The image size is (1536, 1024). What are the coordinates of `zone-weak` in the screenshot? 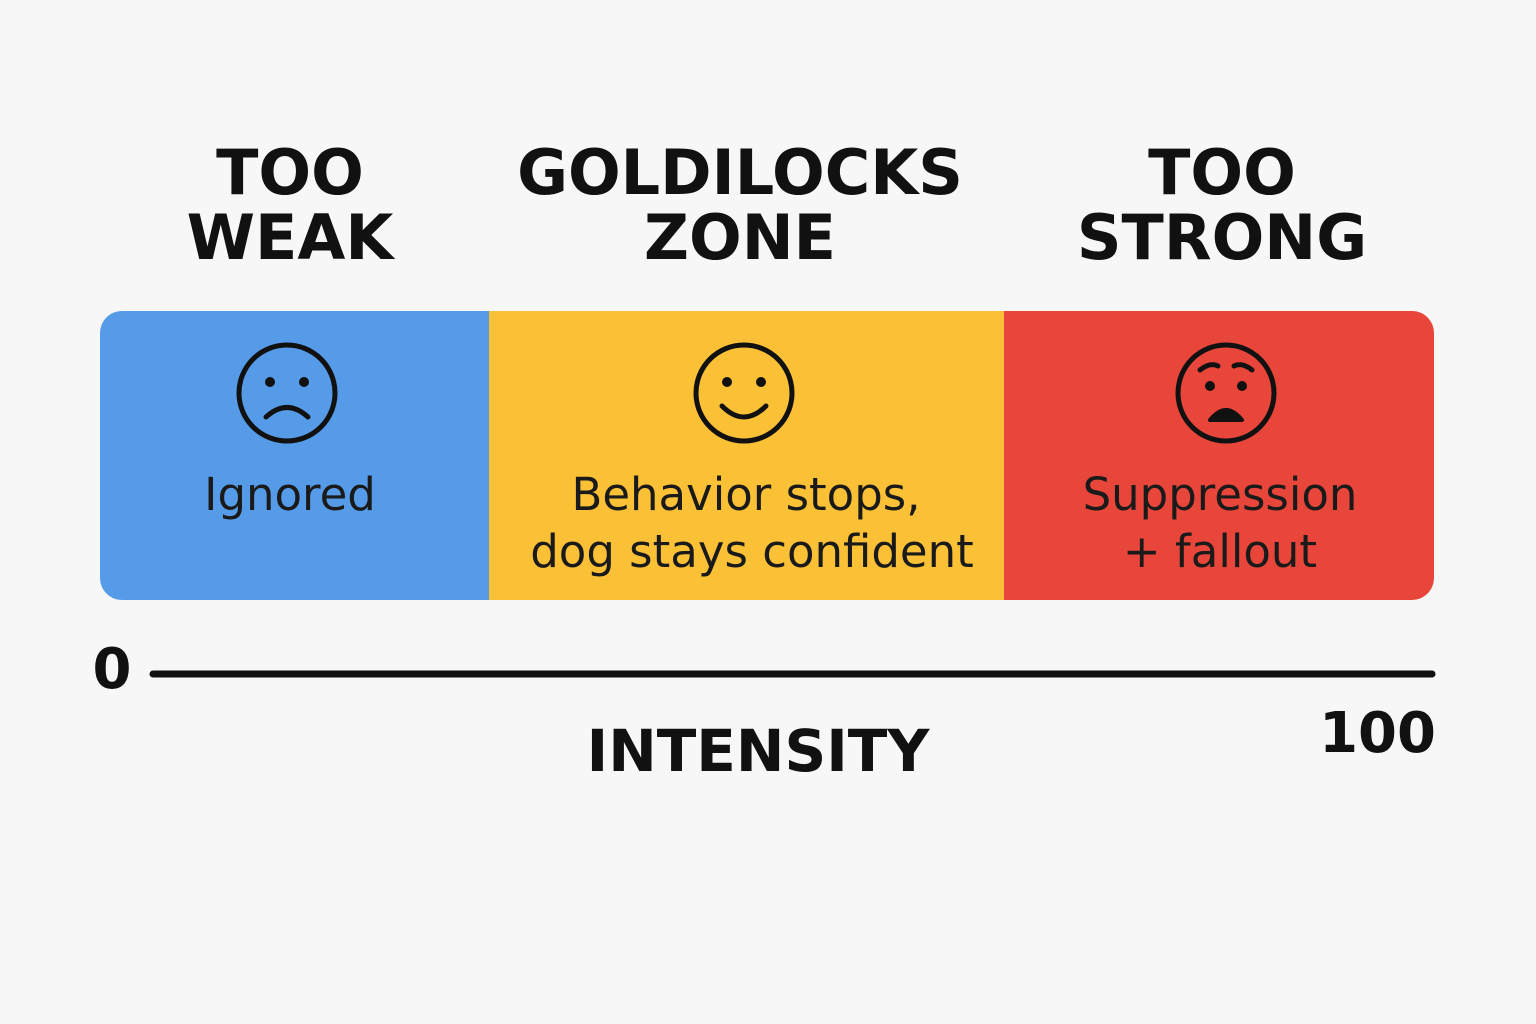 It's located at (295, 455).